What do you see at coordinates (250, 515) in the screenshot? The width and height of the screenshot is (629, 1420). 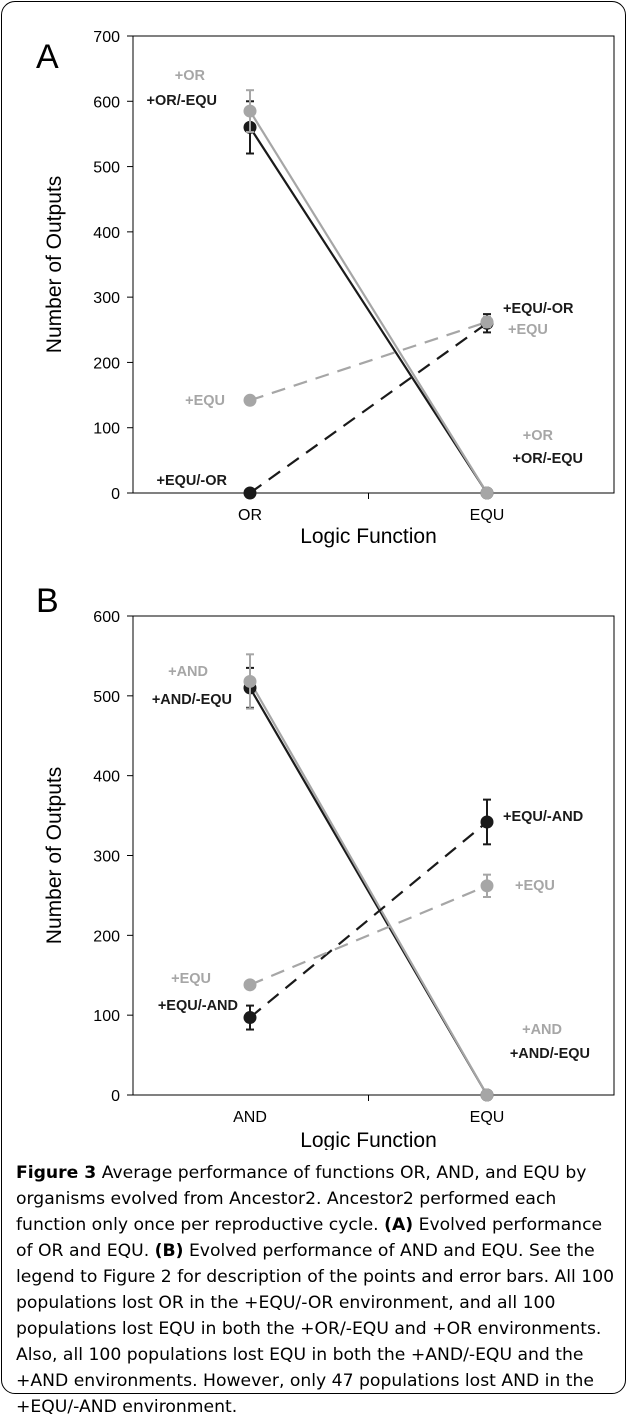 I see `x-tick-label: OR` at bounding box center [250, 515].